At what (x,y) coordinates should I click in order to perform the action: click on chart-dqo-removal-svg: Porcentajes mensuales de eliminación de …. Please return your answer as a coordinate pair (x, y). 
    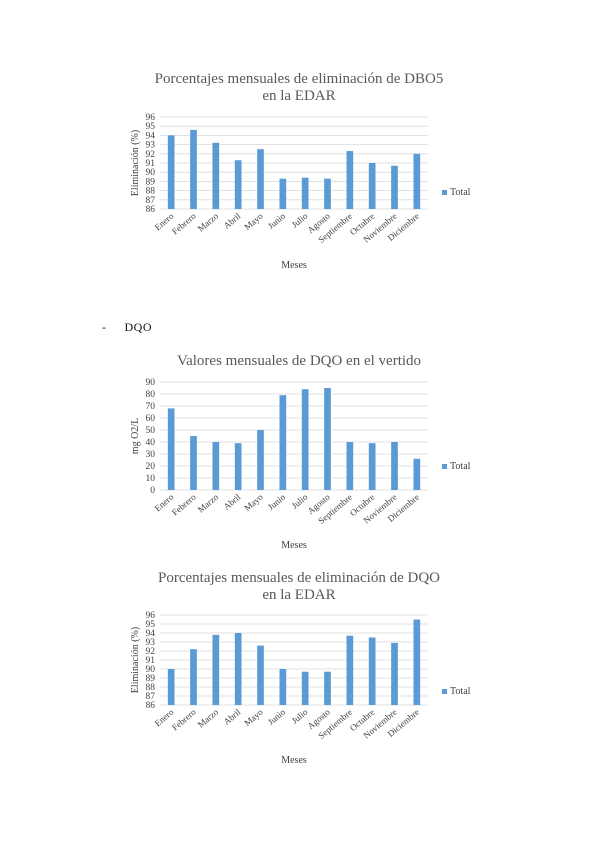
    Looking at the image, I should click on (300, 668).